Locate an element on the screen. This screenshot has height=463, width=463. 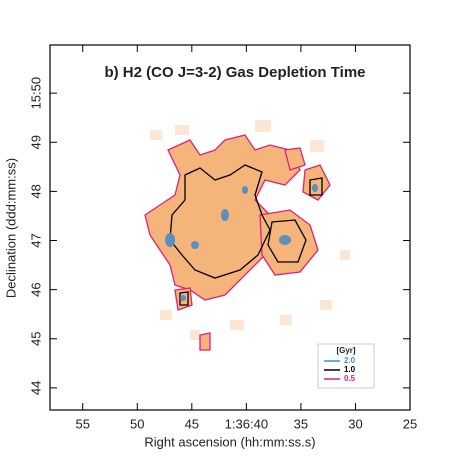
y-tick-label: 46 is located at coordinates (35, 289).